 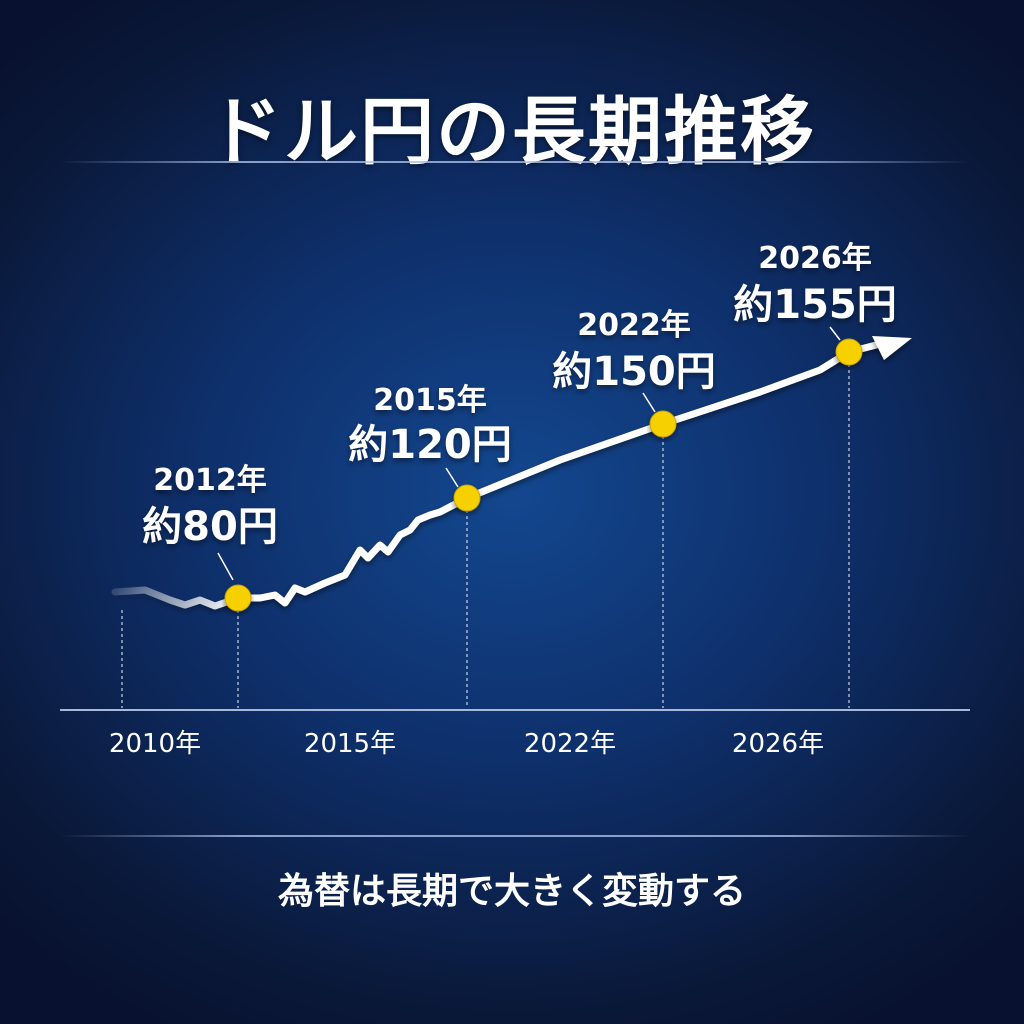 I want to click on trend-arrowhead-icon, so click(x=892, y=348).